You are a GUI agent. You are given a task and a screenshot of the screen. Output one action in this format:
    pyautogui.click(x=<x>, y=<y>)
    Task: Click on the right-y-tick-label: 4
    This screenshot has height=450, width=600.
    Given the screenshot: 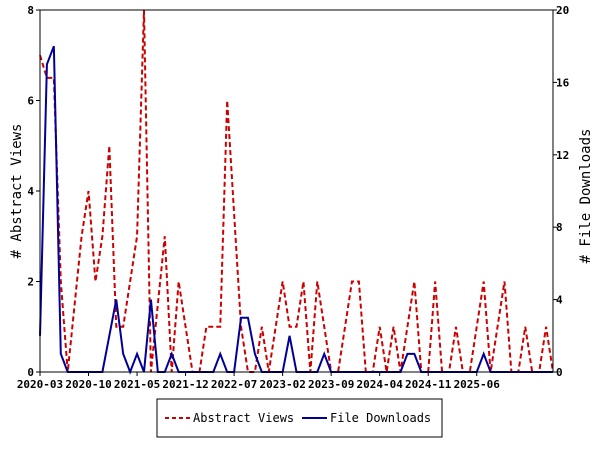 What is the action you would take?
    pyautogui.click(x=559, y=300)
    